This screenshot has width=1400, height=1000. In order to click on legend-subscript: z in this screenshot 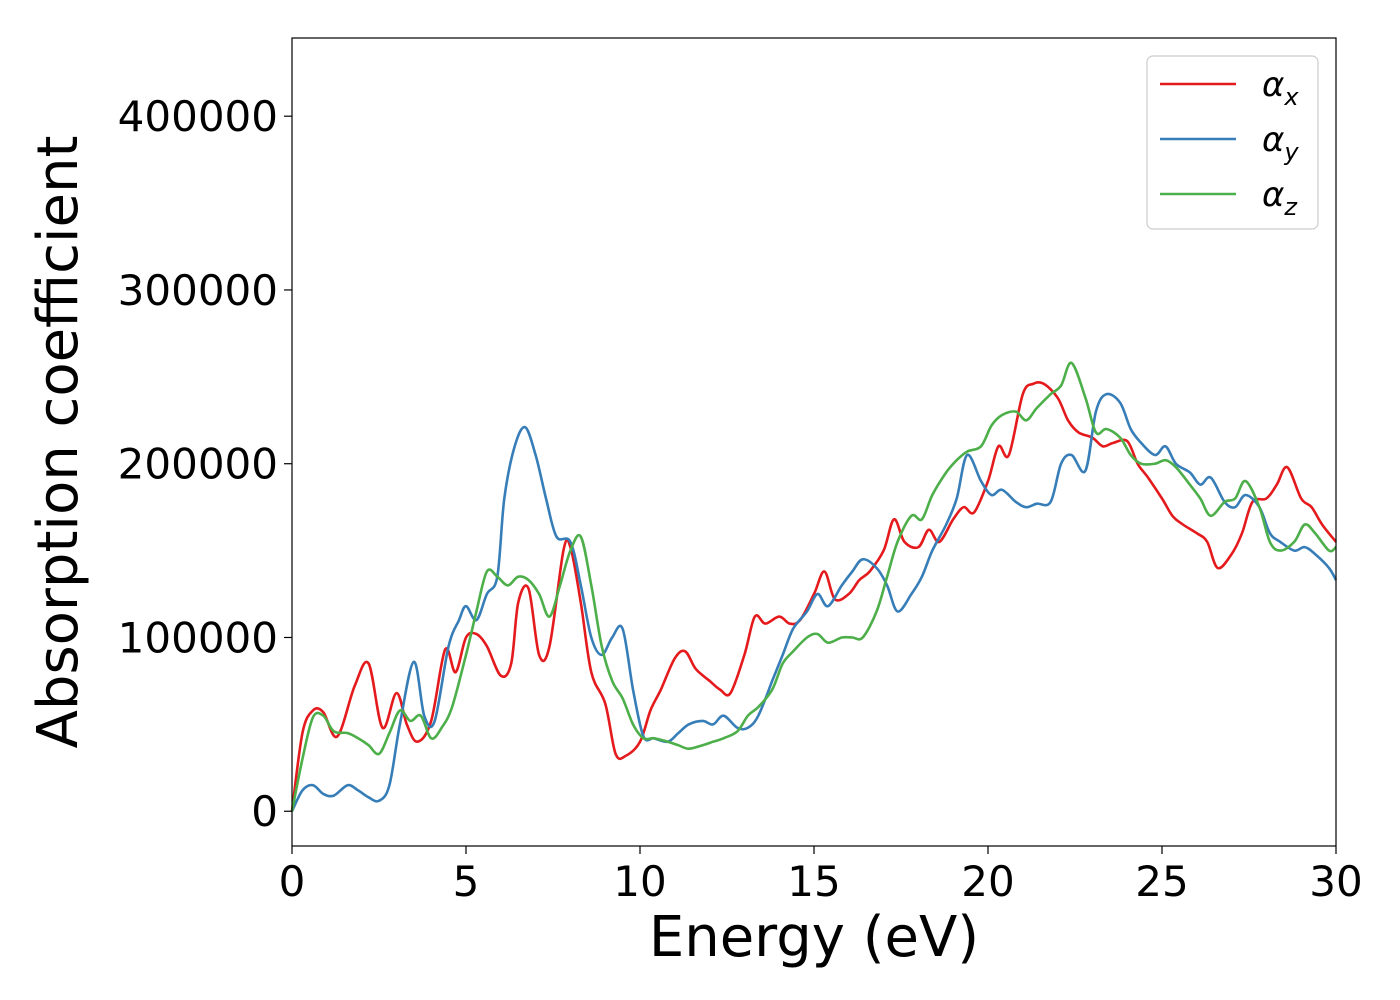, I will do `click(1290, 207)`.